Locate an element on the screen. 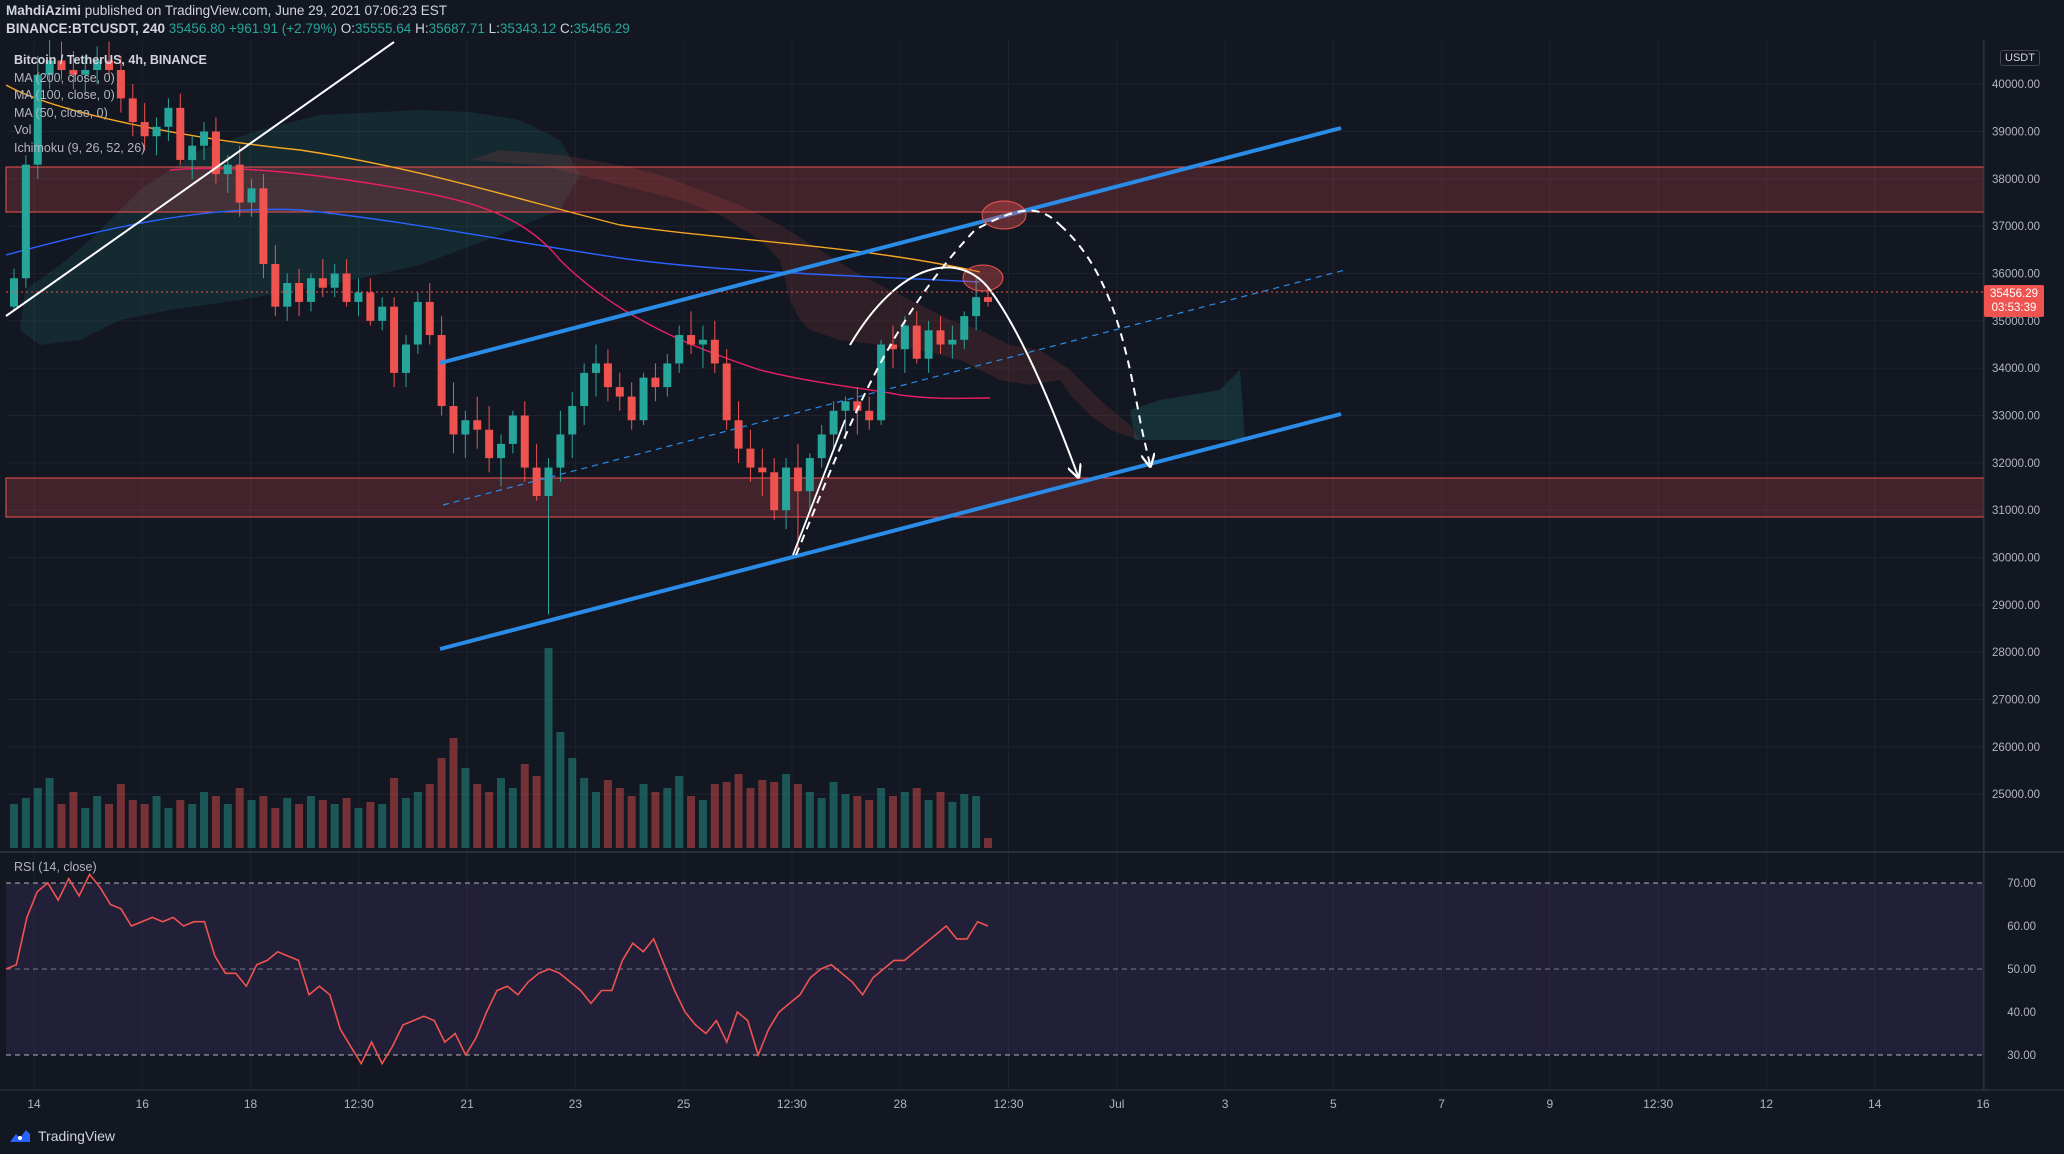 This screenshot has height=1154, width=2064. rsi-tick-label: 70.00 is located at coordinates (2021, 884).